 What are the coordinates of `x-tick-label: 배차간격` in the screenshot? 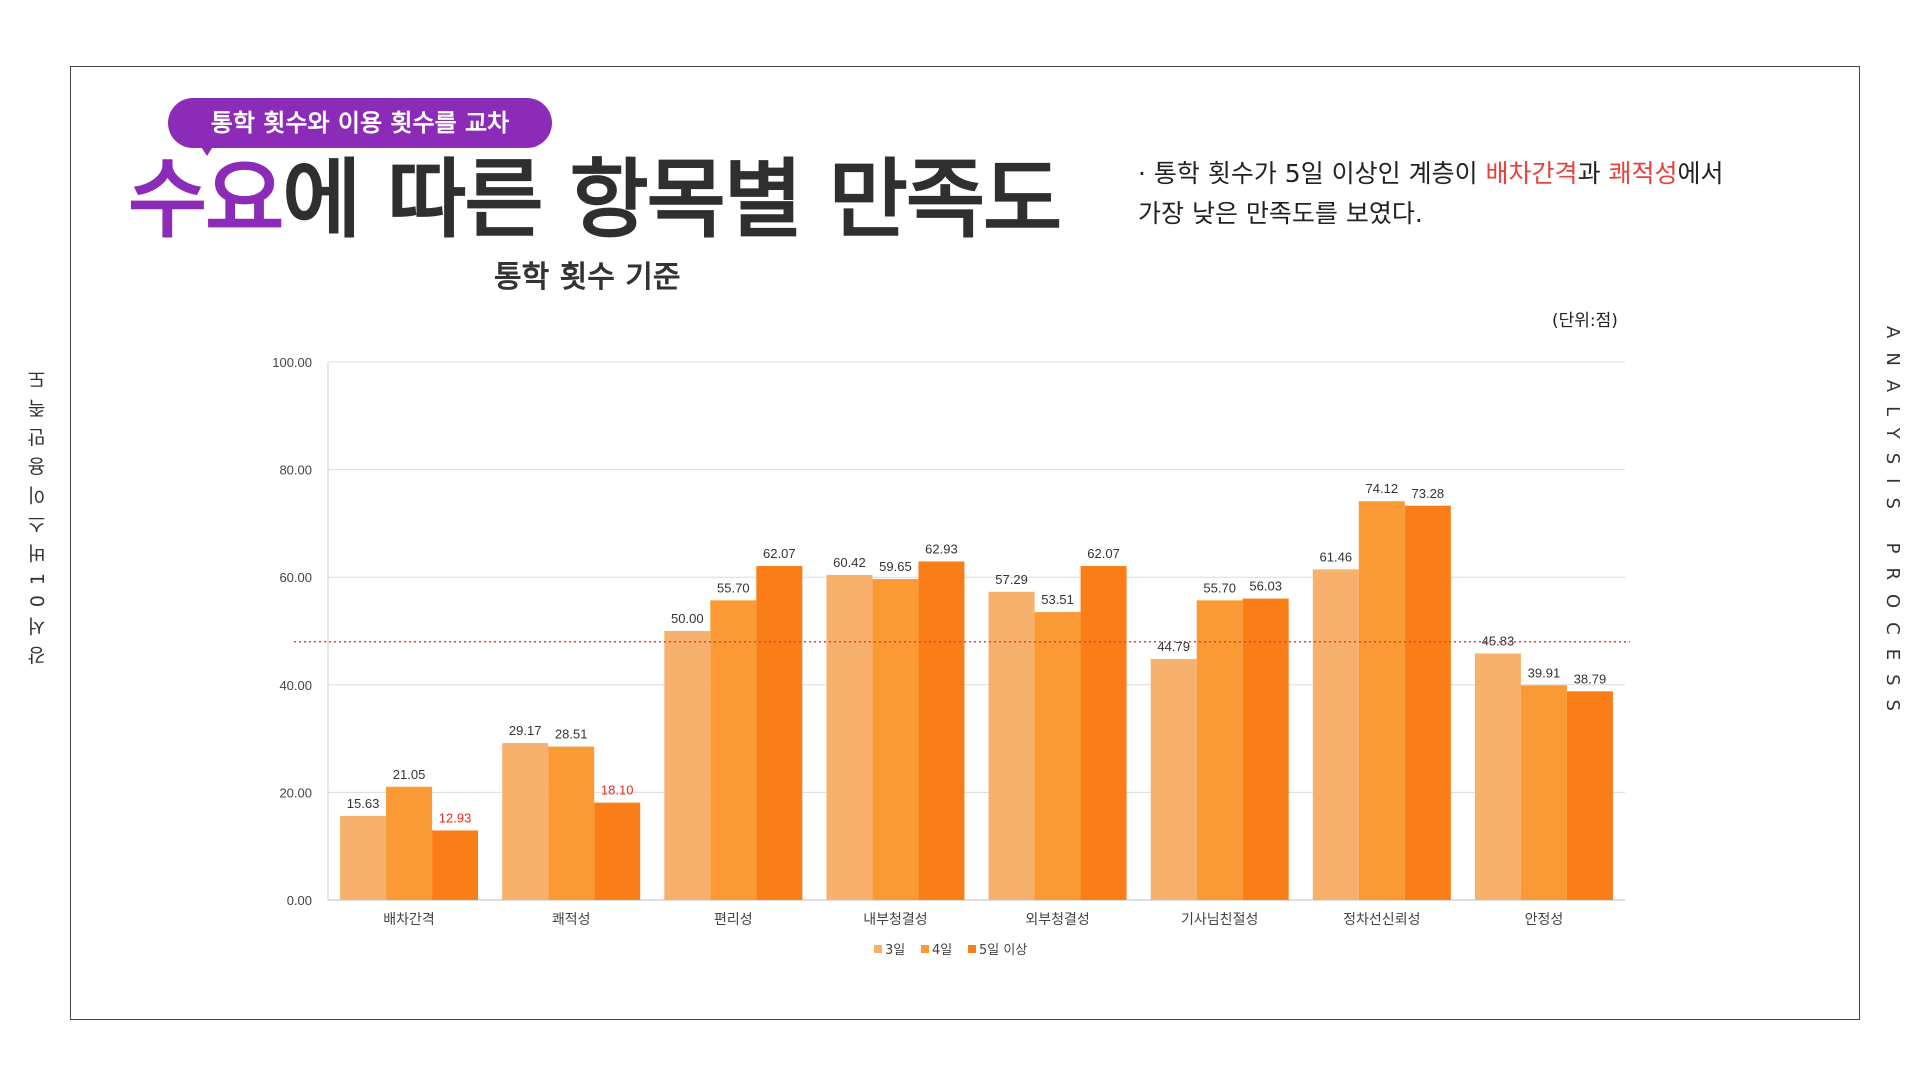 It's located at (409, 920).